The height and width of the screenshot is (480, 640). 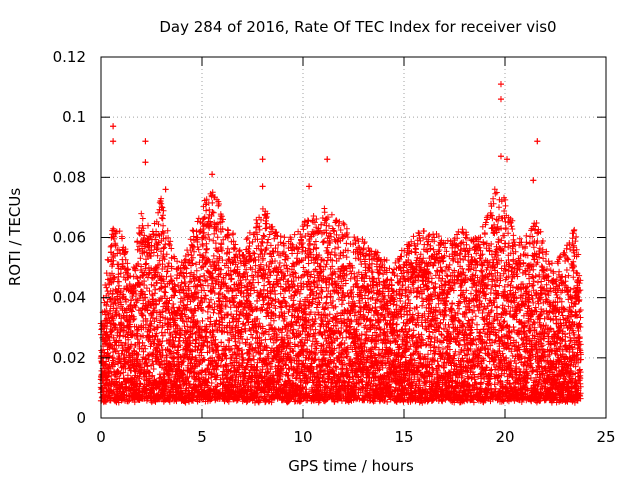 I want to click on x-tick-label: 15, so click(x=403, y=437).